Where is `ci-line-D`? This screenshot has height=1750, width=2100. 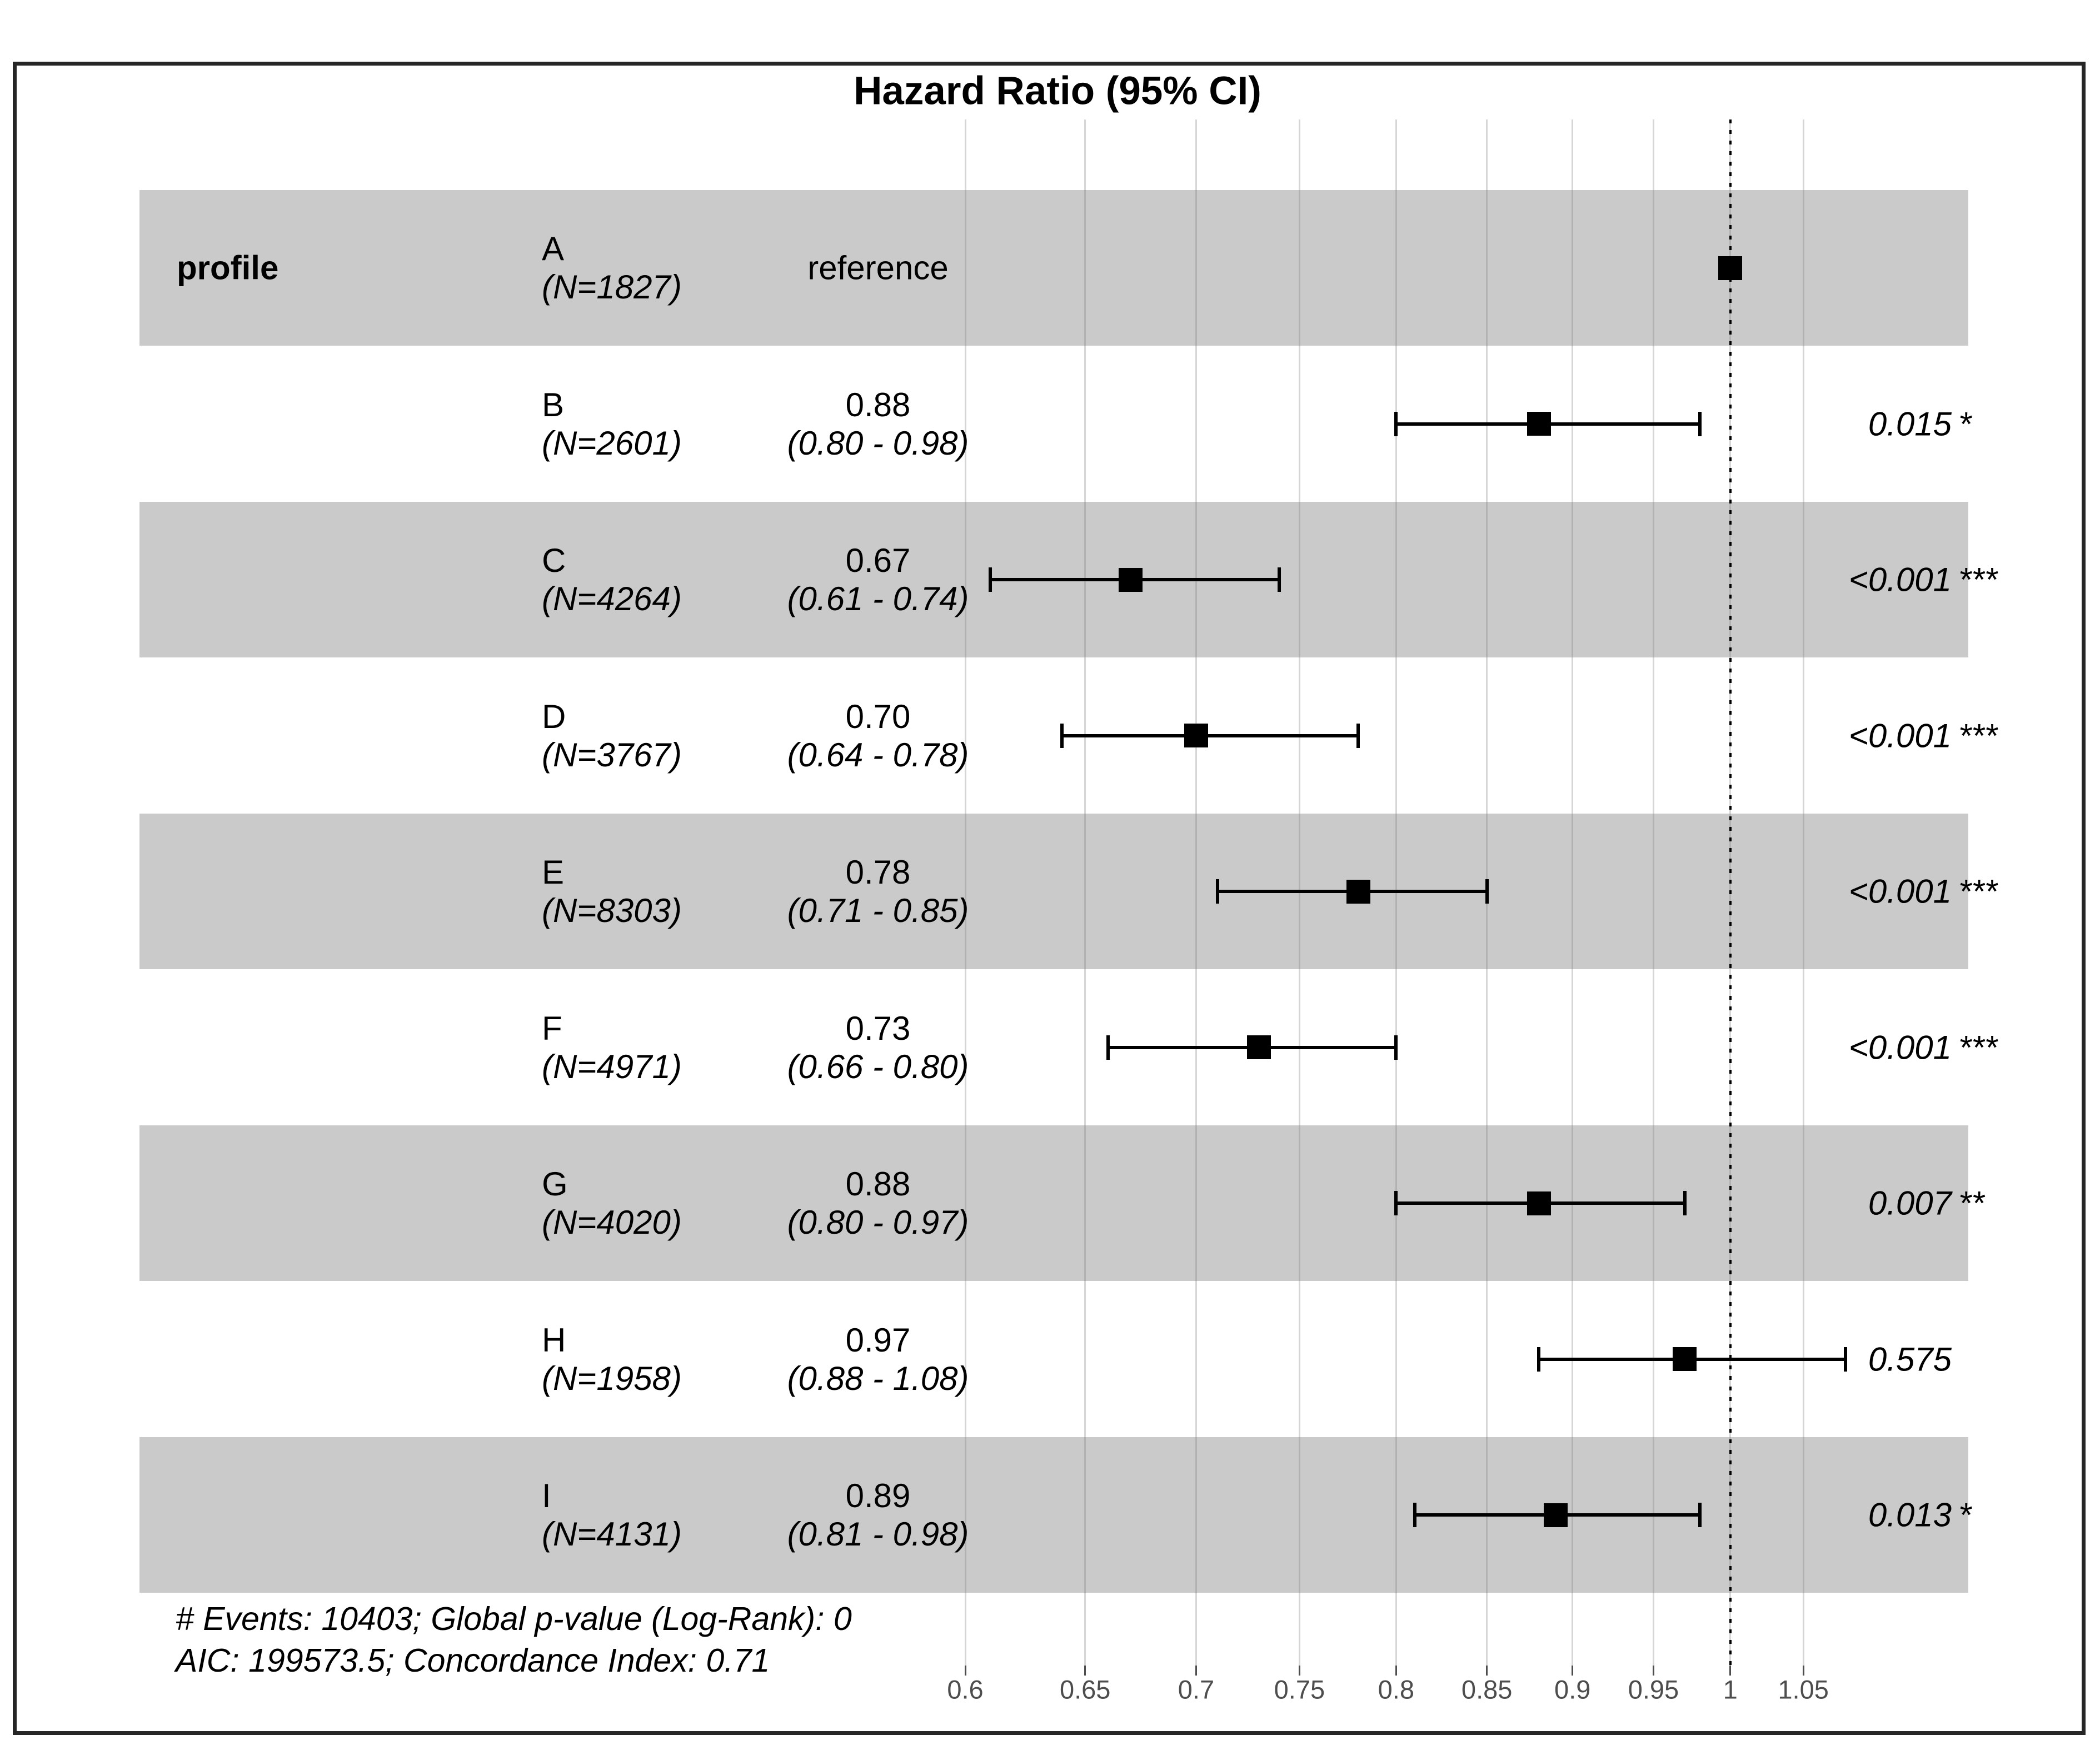
ci-line-D is located at coordinates (1210, 735).